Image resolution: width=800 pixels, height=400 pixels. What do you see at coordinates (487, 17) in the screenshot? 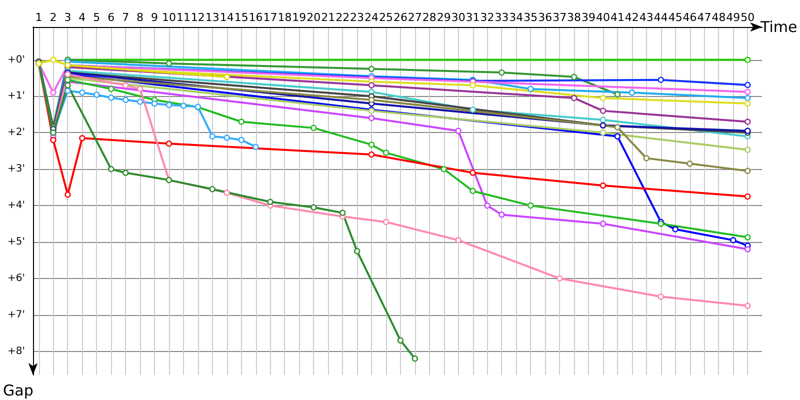
I see `x-tick-label: 32` at bounding box center [487, 17].